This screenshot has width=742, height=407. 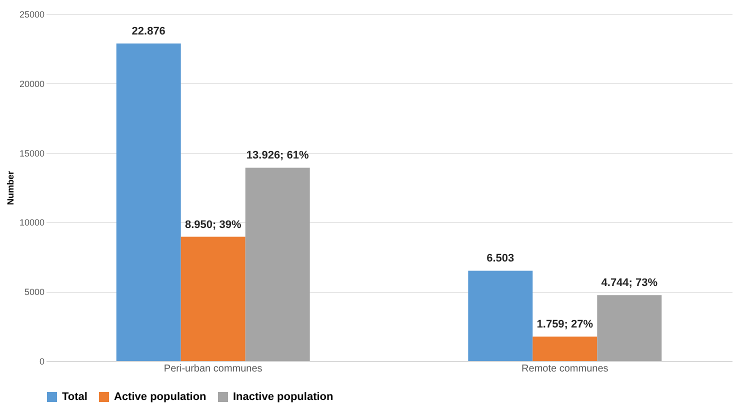 I want to click on data-label: 22.876, so click(x=149, y=31).